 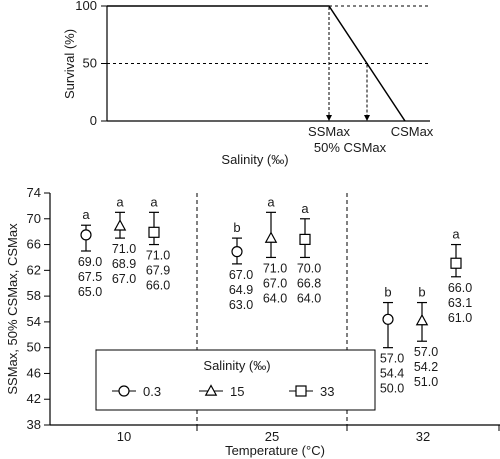 I want to click on legend-triangle-icon, so click(x=211, y=390).